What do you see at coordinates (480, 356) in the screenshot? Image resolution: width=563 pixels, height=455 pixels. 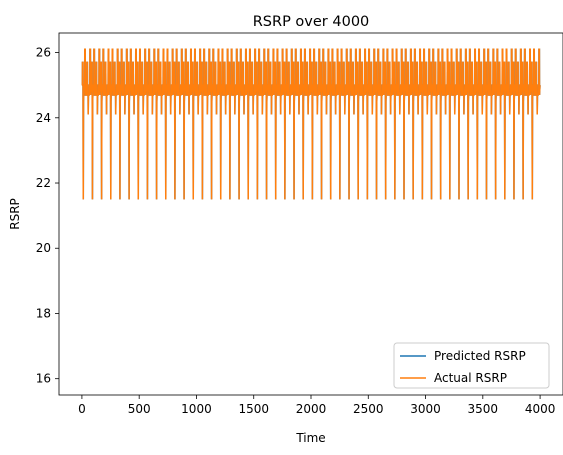 I see `legend-label-predicted-rsrp: Predicted RSRP` at bounding box center [480, 356].